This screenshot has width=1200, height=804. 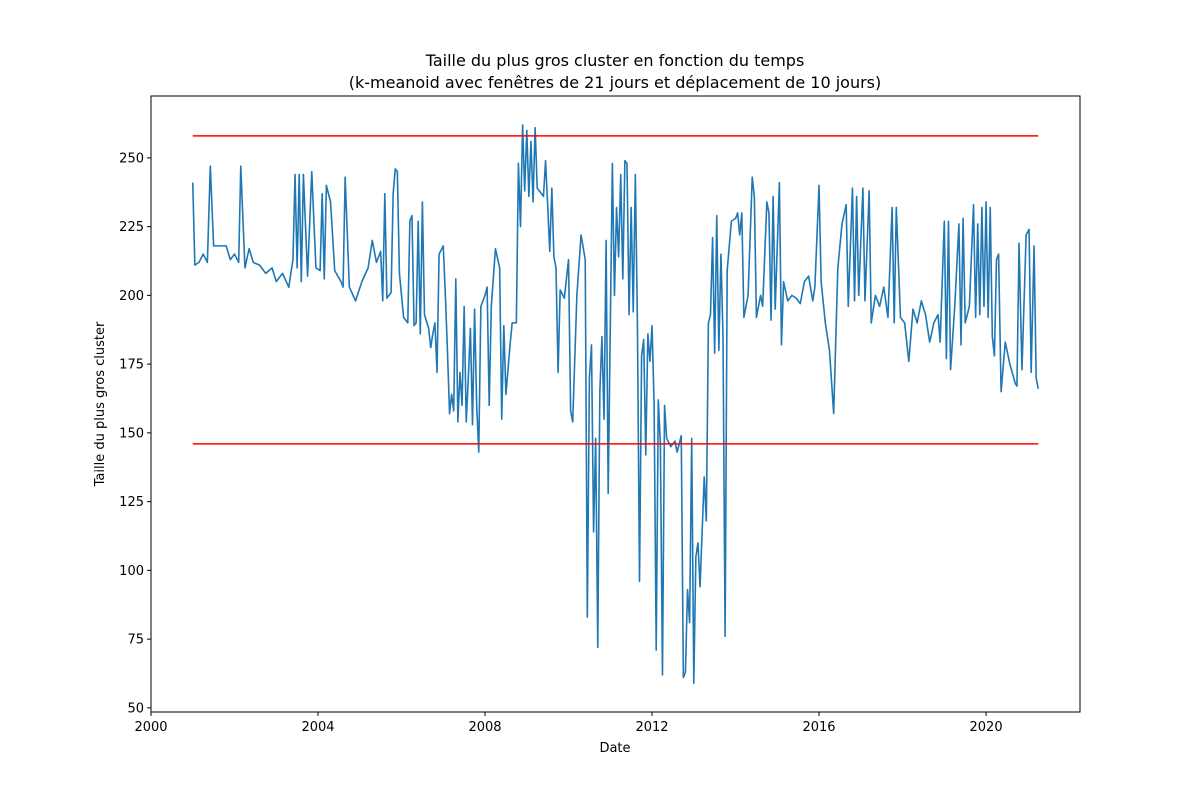 What do you see at coordinates (818, 727) in the screenshot?
I see `x-tick-label: 2016` at bounding box center [818, 727].